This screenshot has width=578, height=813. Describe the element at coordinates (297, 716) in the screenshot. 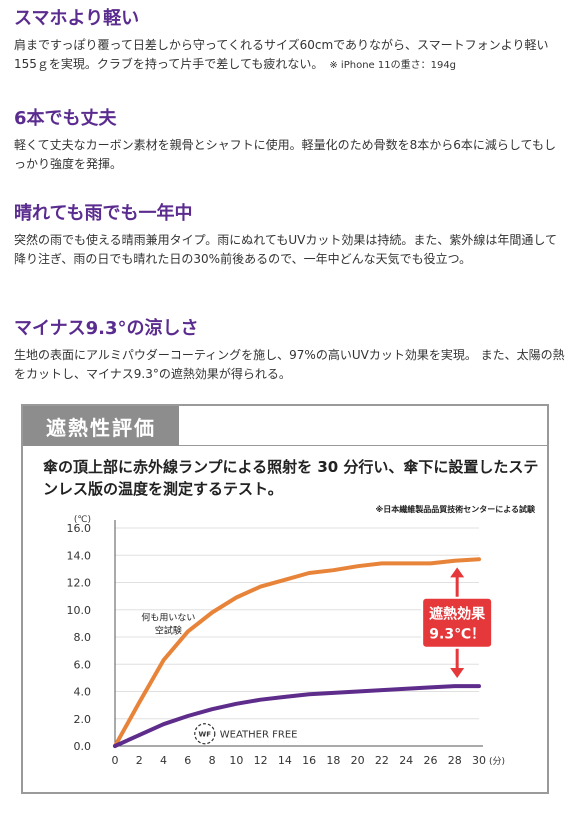

I see `series-line-weather-free` at that location.